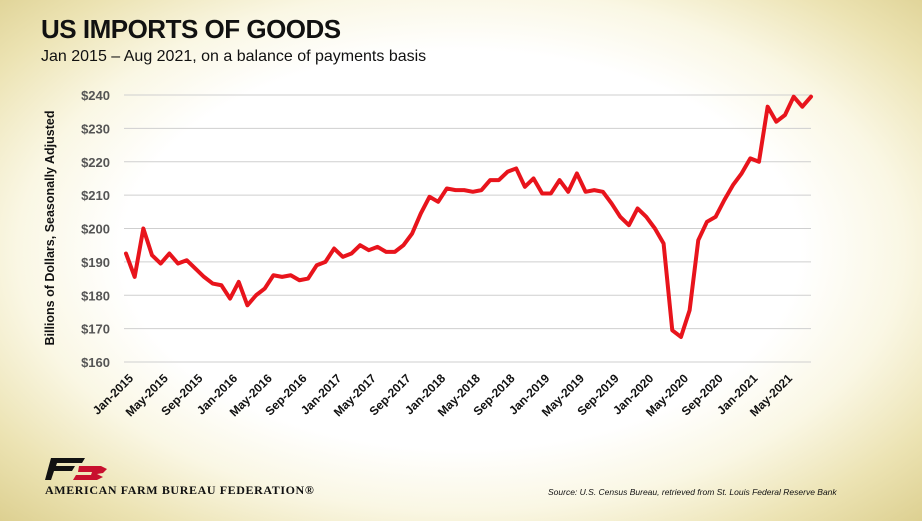 This screenshot has height=521, width=922. I want to click on y-tick-labels: $160 $170 $180 $190 $200 $210 $220 $230 $240, so click(95, 229).